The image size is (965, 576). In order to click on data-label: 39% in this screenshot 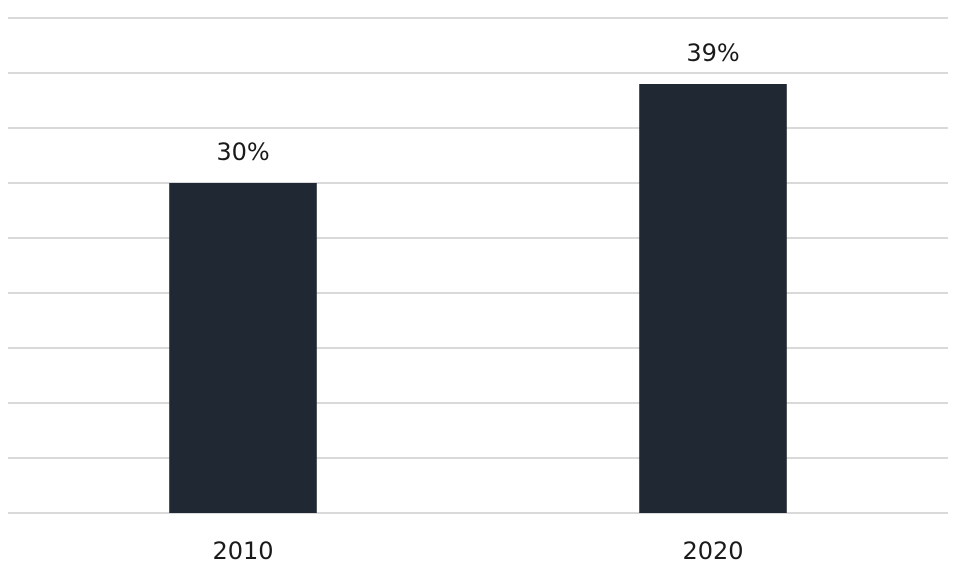, I will do `click(712, 53)`.